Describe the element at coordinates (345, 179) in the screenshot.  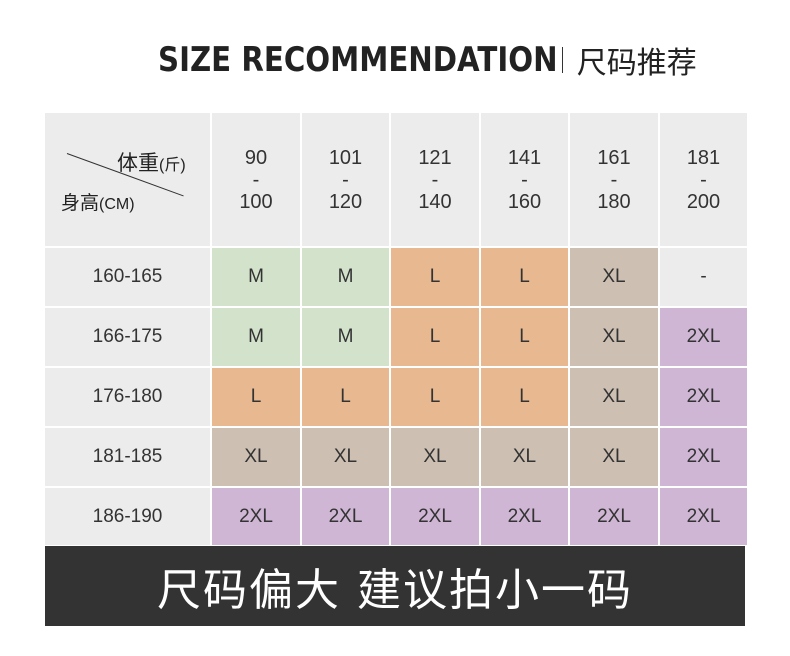
I see `weight-column-header: 101-120` at that location.